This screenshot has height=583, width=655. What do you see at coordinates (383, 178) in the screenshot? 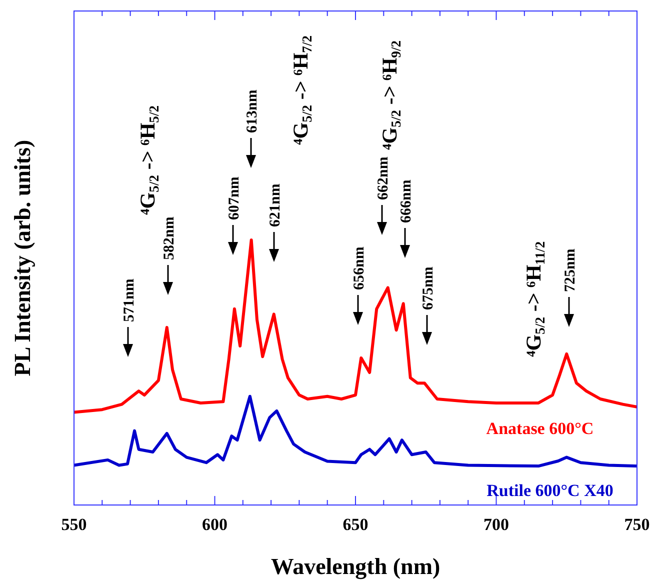
I see `text: 662nm` at bounding box center [383, 178].